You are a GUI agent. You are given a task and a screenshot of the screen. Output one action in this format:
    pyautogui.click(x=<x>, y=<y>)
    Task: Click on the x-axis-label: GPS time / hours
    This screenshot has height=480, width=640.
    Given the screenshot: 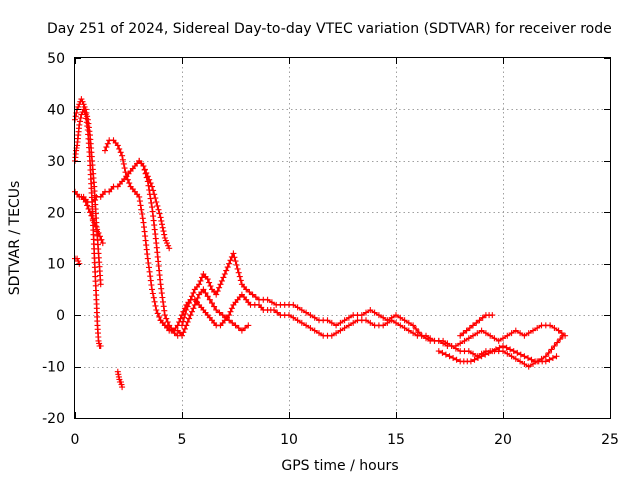 What is the action you would take?
    pyautogui.click(x=339, y=466)
    